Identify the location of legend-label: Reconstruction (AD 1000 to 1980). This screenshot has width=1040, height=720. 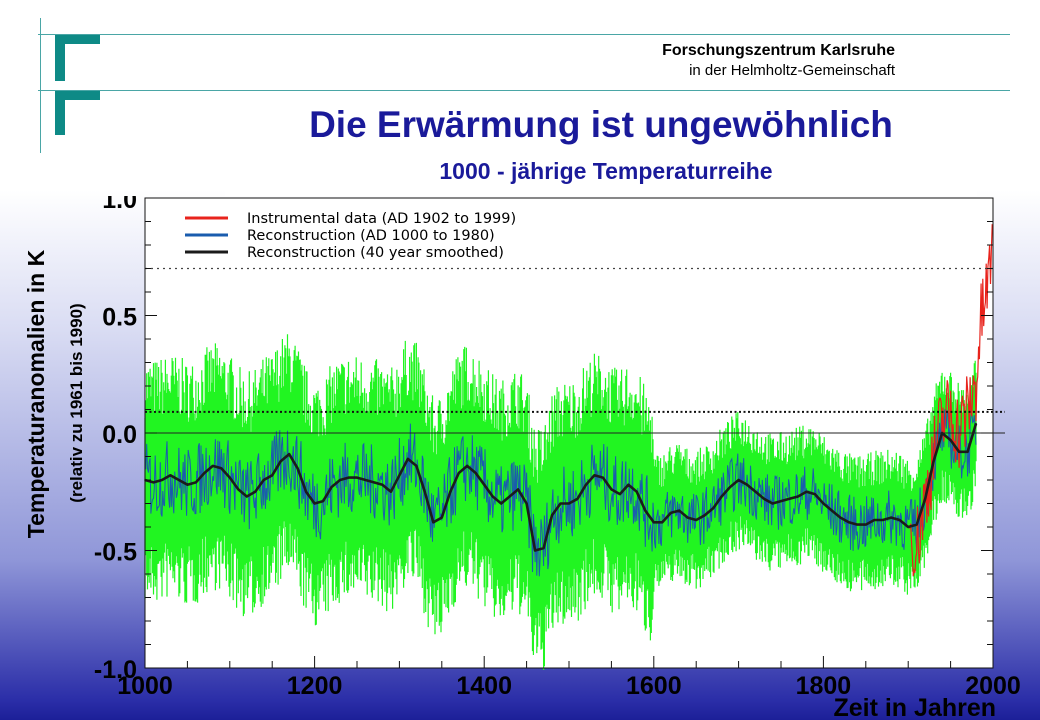
(371, 236).